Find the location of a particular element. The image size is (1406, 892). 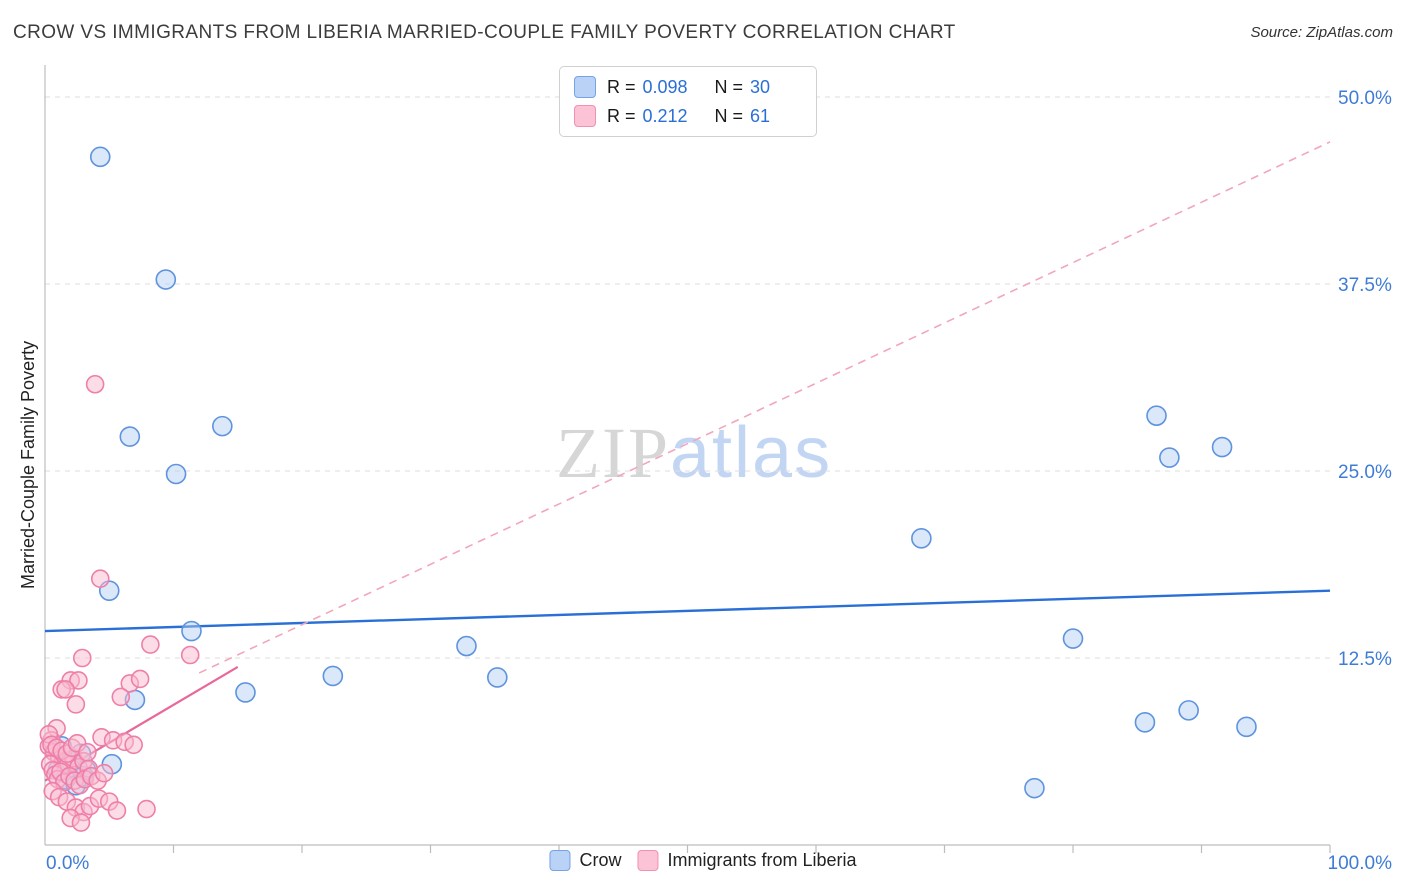

crow-legend-label: Crow is located at coordinates (600, 860).